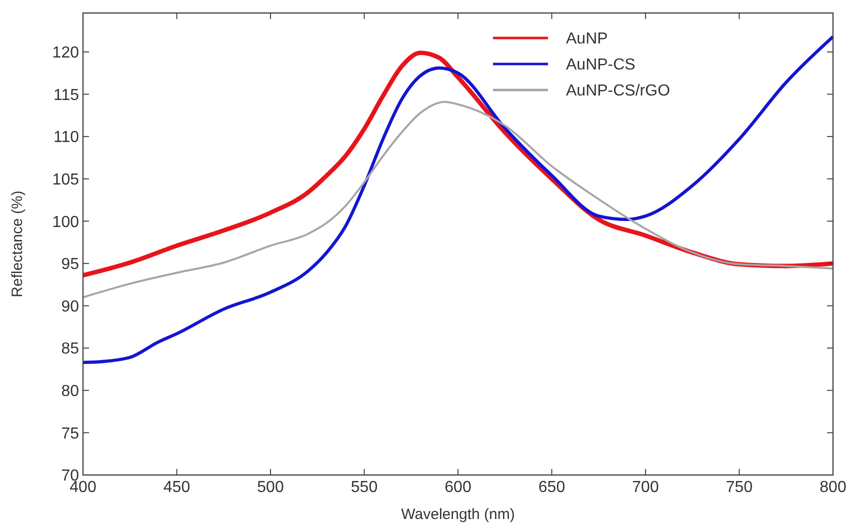  I want to click on x-axis-title: Wavelength (nm), so click(458, 514).